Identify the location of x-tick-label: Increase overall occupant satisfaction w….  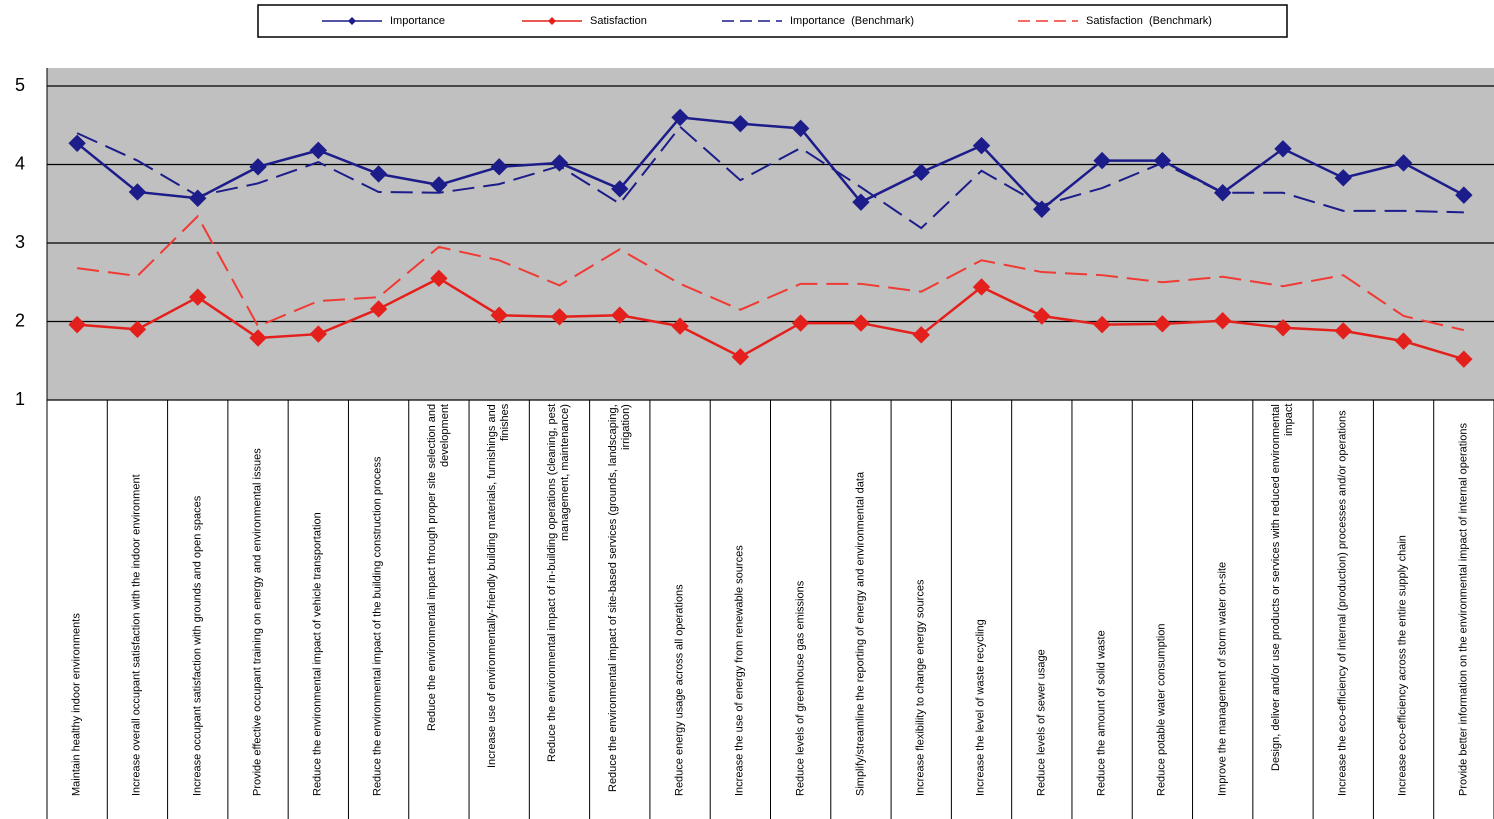
(136, 635).